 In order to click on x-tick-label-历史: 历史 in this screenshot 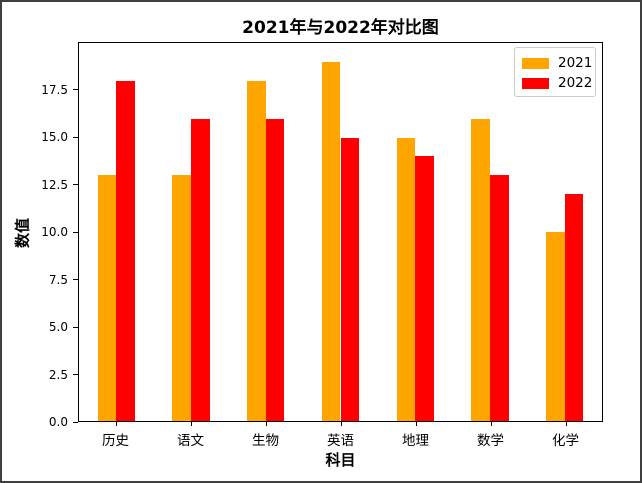, I will do `click(115, 441)`.